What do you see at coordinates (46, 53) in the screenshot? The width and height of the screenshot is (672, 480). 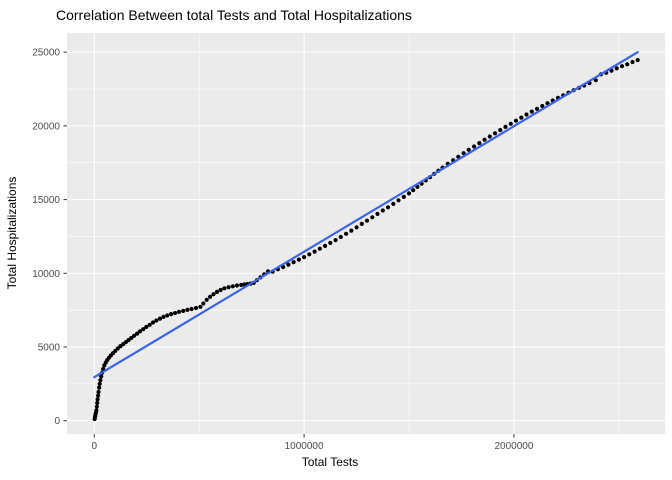 I see `y-tick-label: 25000` at bounding box center [46, 53].